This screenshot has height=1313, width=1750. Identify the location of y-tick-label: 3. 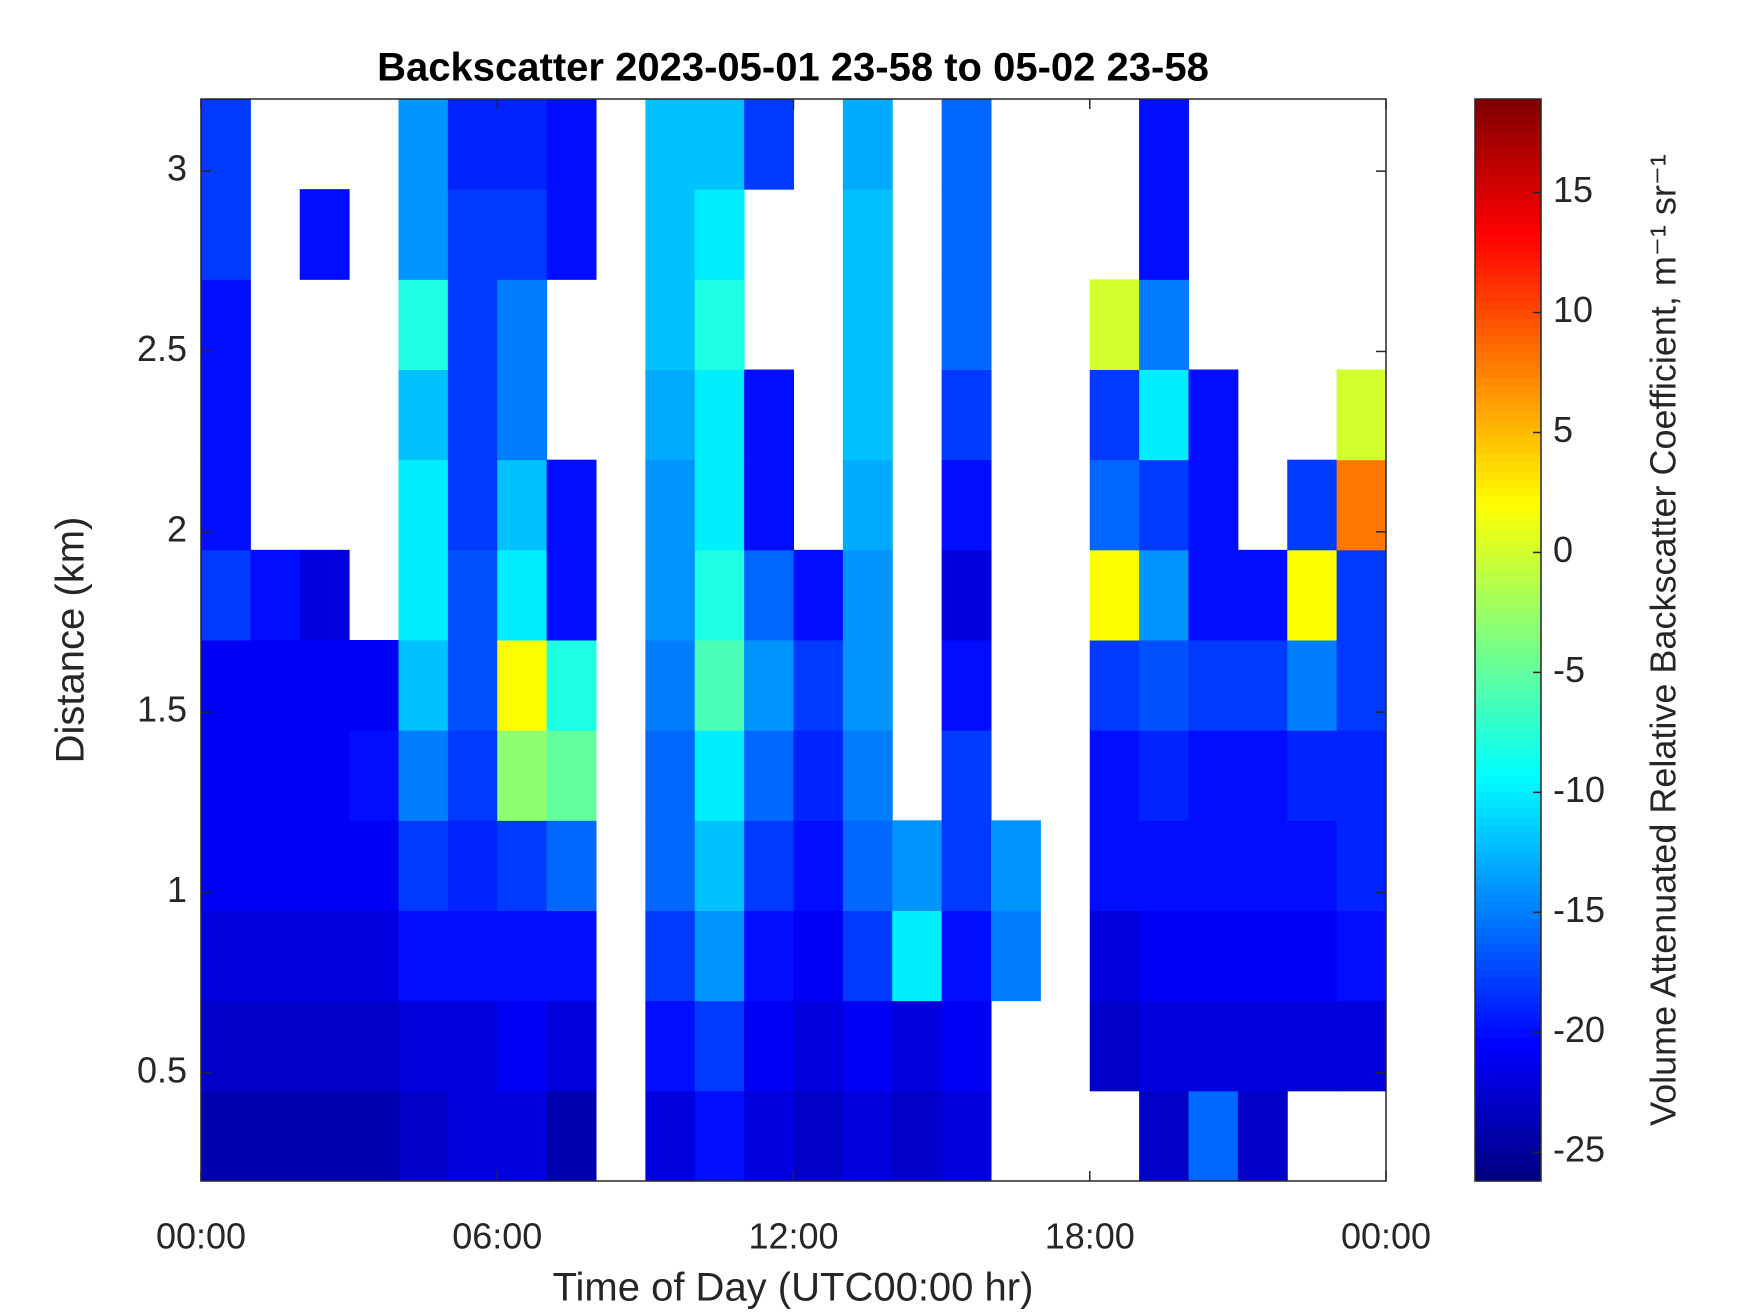
(177, 168).